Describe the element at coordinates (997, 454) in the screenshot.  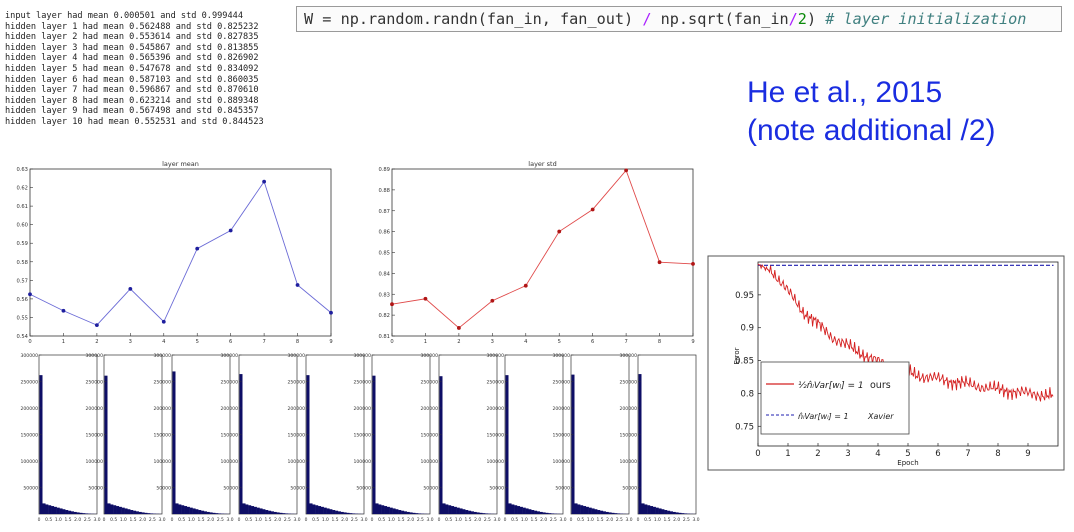
I see `error-x-tick-label: 8` at that location.